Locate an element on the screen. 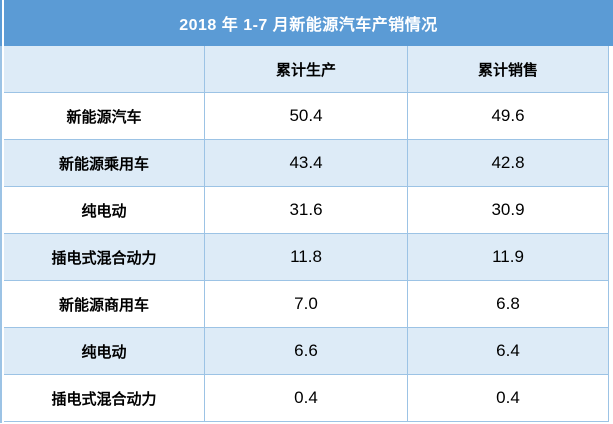 The image size is (613, 424). table-row: 插电式混合动力 0.4 0.4 is located at coordinates (306, 398).